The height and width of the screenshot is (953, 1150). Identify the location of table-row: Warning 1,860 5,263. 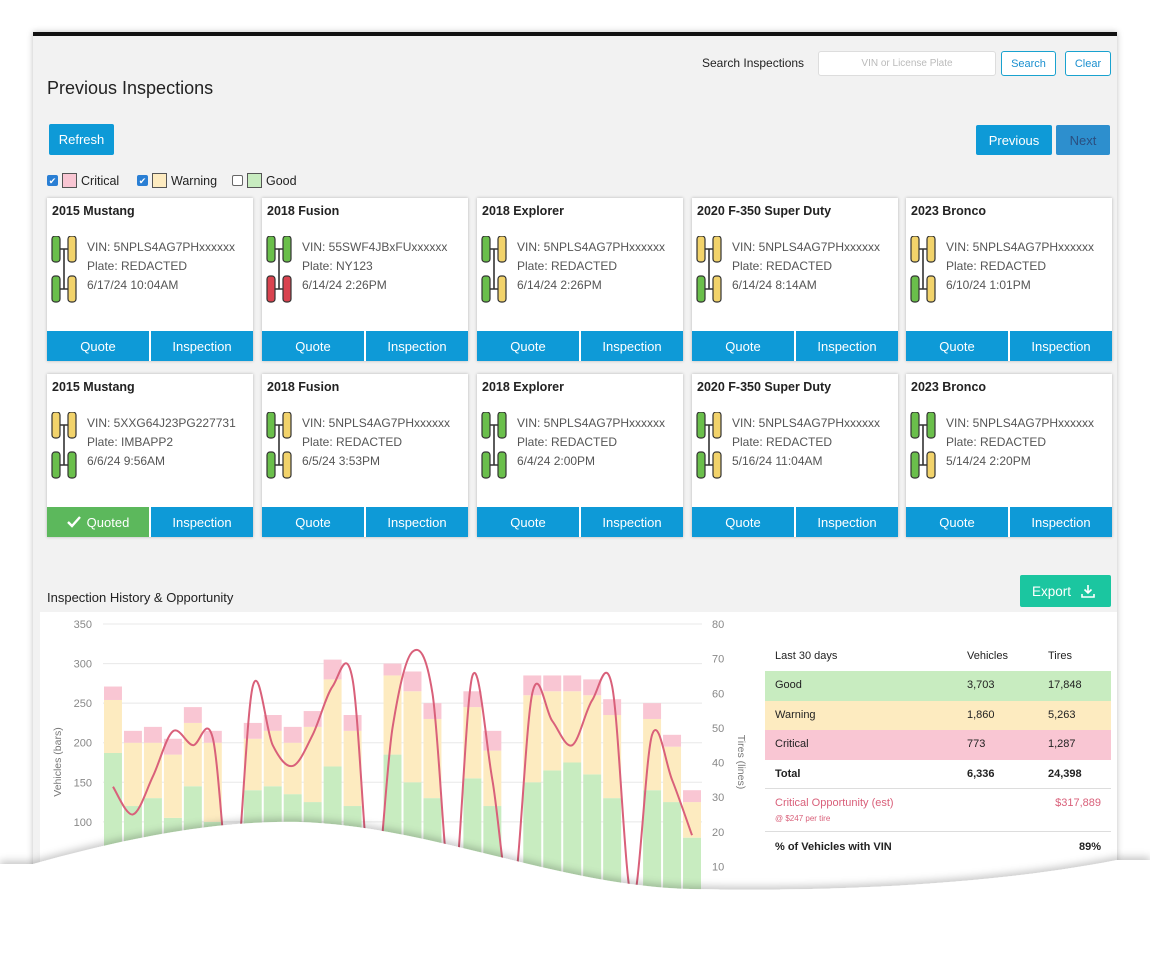
(938, 715).